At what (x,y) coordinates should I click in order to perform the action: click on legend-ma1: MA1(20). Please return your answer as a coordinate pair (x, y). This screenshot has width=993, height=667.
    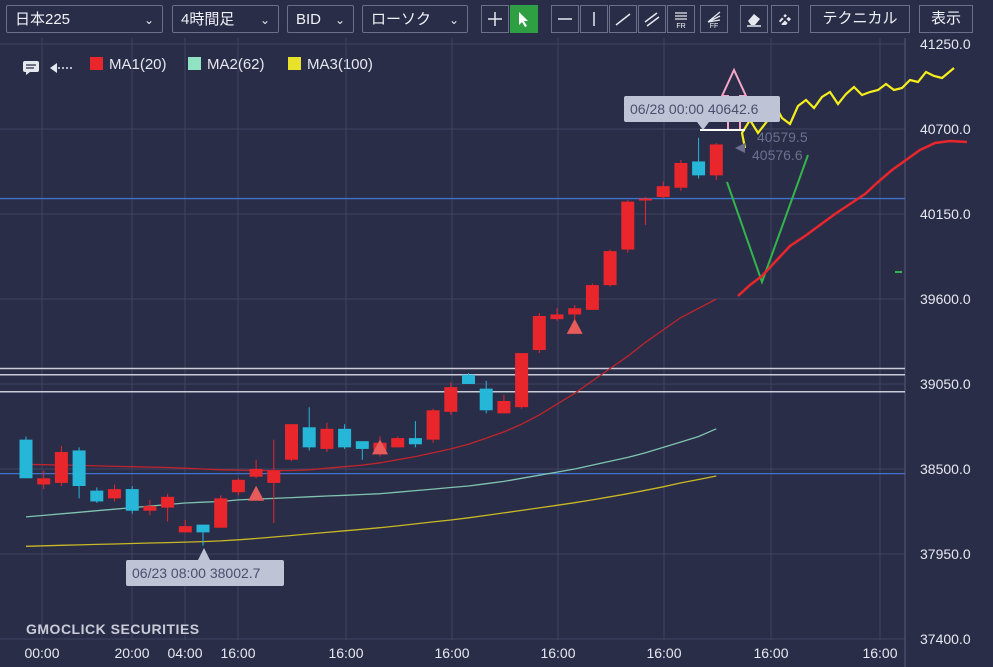
    Looking at the image, I should click on (128, 64).